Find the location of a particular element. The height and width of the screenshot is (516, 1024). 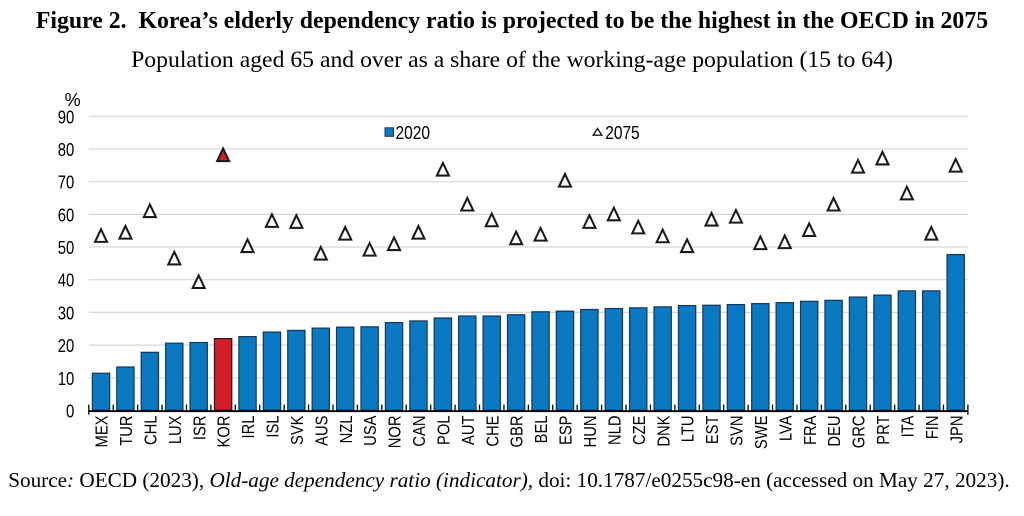

svg-text: 50 is located at coordinates (66, 248).